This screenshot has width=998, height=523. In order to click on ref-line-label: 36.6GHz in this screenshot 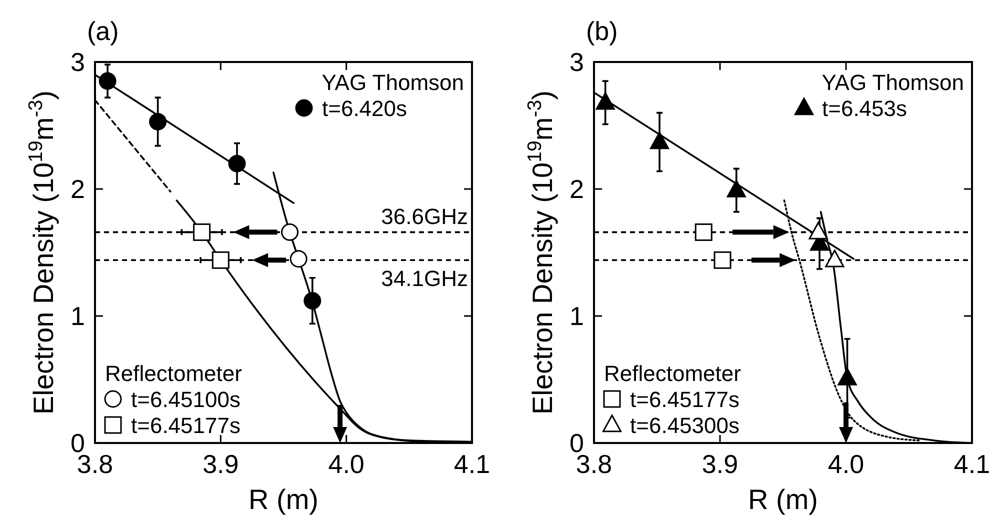, I will do `click(424, 217)`.